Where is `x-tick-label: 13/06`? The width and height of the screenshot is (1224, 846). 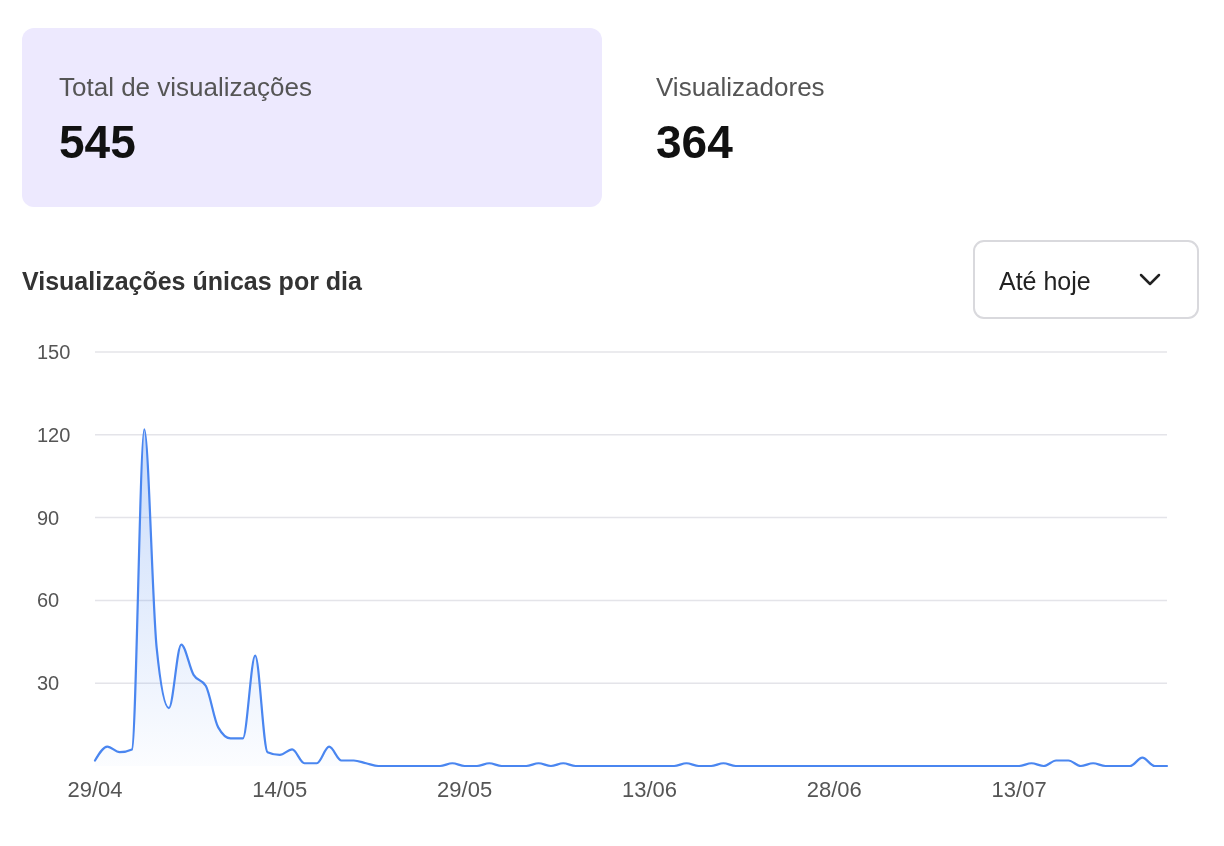 x-tick-label: 13/06 is located at coordinates (649, 789).